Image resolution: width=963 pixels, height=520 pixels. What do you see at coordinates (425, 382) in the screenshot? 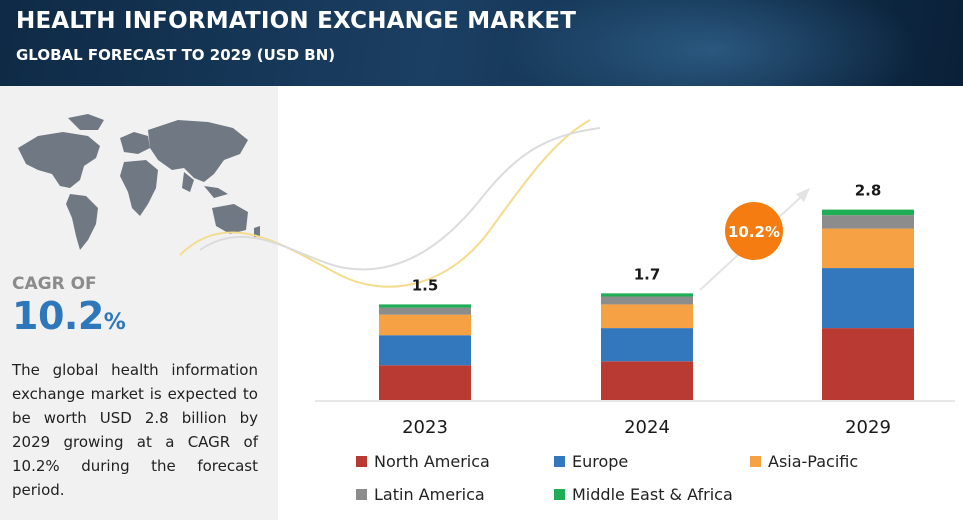
I see `bar-2023-north-america` at bounding box center [425, 382].